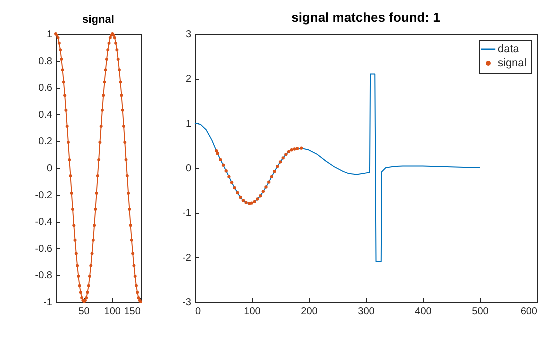 Image resolution: width=560 pixels, height=337 pixels. I want to click on chart-title: signal, so click(98, 20).